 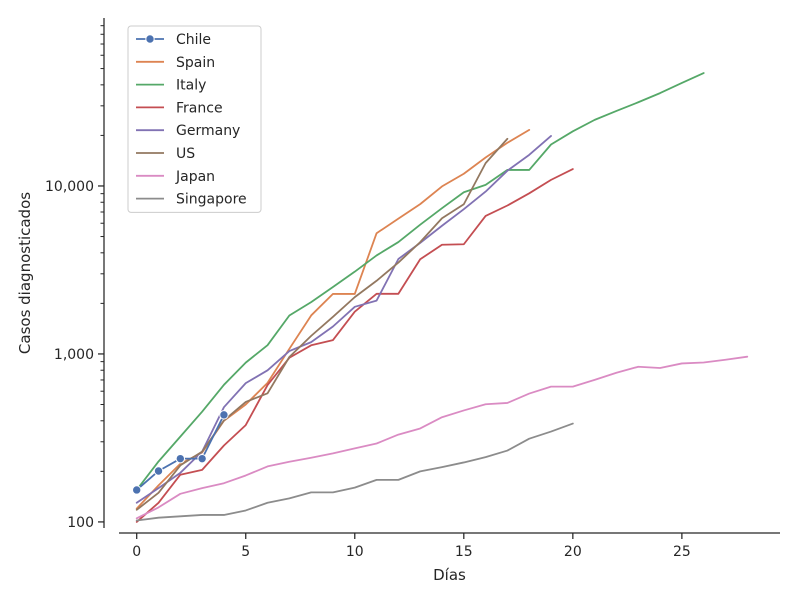 I want to click on y-tick-label: 10,000, so click(x=69, y=187).